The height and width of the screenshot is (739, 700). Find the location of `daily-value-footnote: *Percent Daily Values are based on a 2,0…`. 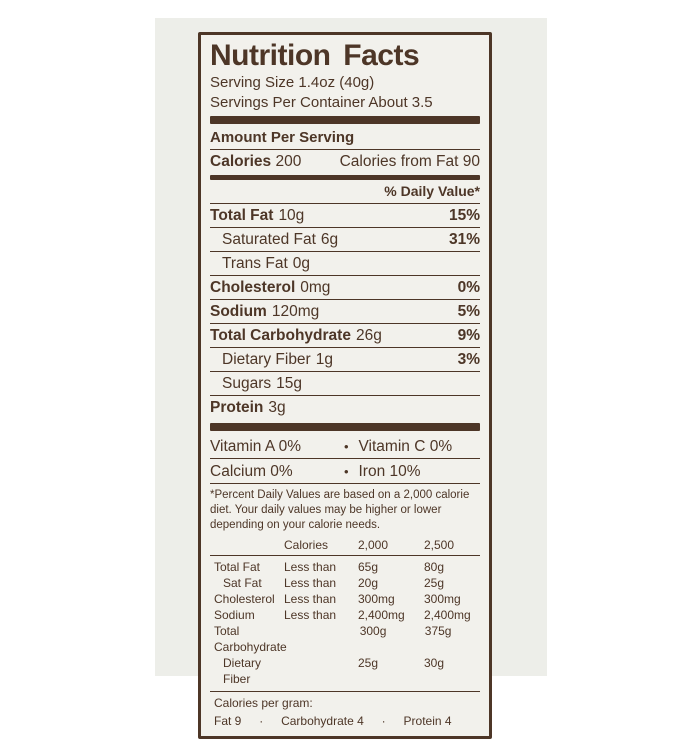

daily-value-footnote: *Percent Daily Values are based on a 2,0… is located at coordinates (340, 510).